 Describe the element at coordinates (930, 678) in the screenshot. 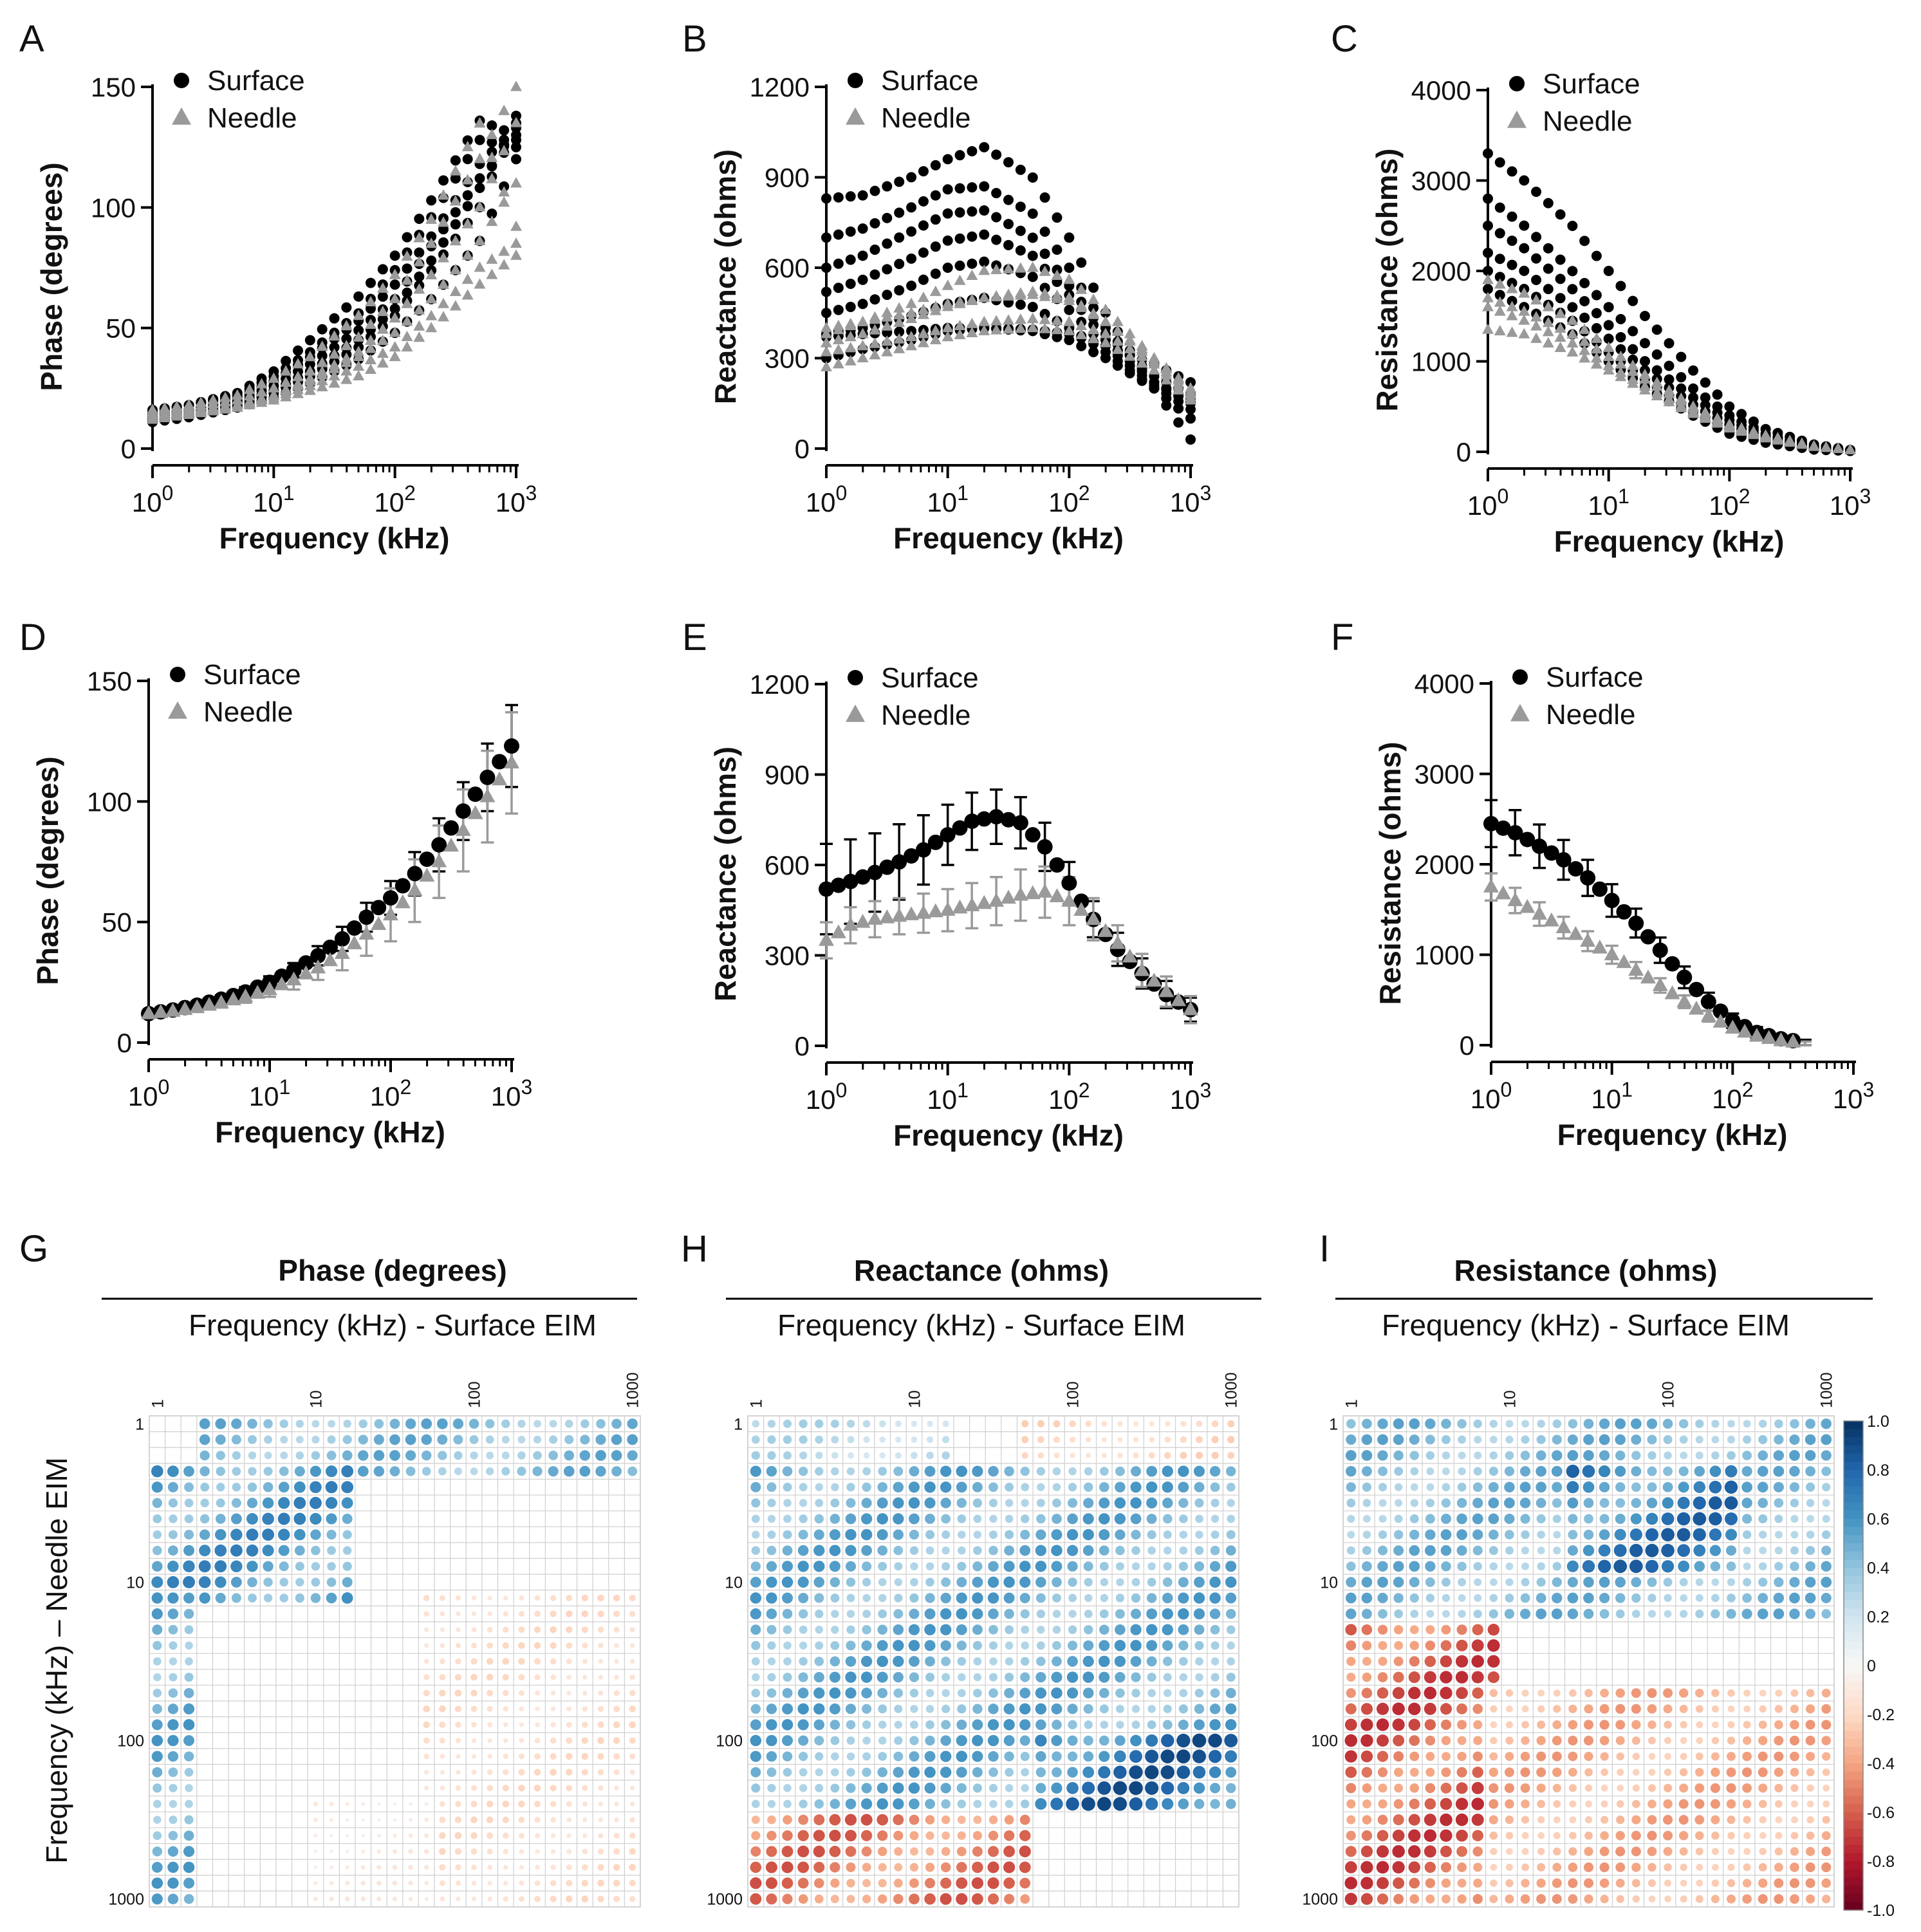

I see `legend-surface-label: Surface` at that location.